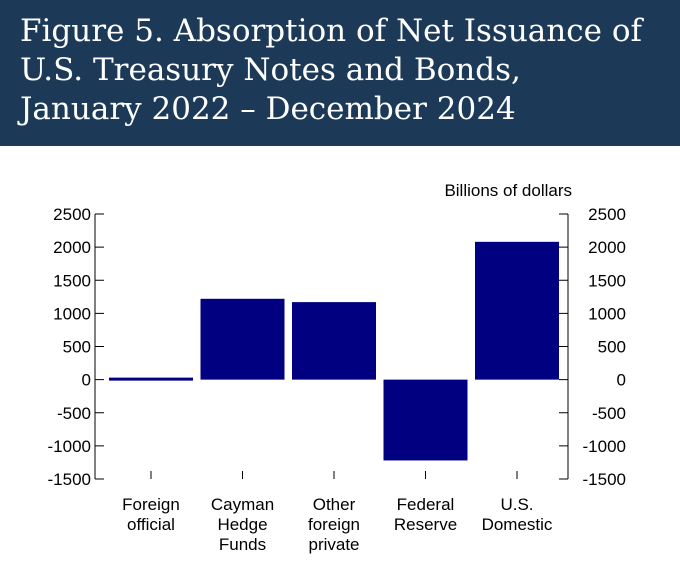 The height and width of the screenshot is (564, 680). I want to click on units-label: Billions of dollars, so click(508, 190).